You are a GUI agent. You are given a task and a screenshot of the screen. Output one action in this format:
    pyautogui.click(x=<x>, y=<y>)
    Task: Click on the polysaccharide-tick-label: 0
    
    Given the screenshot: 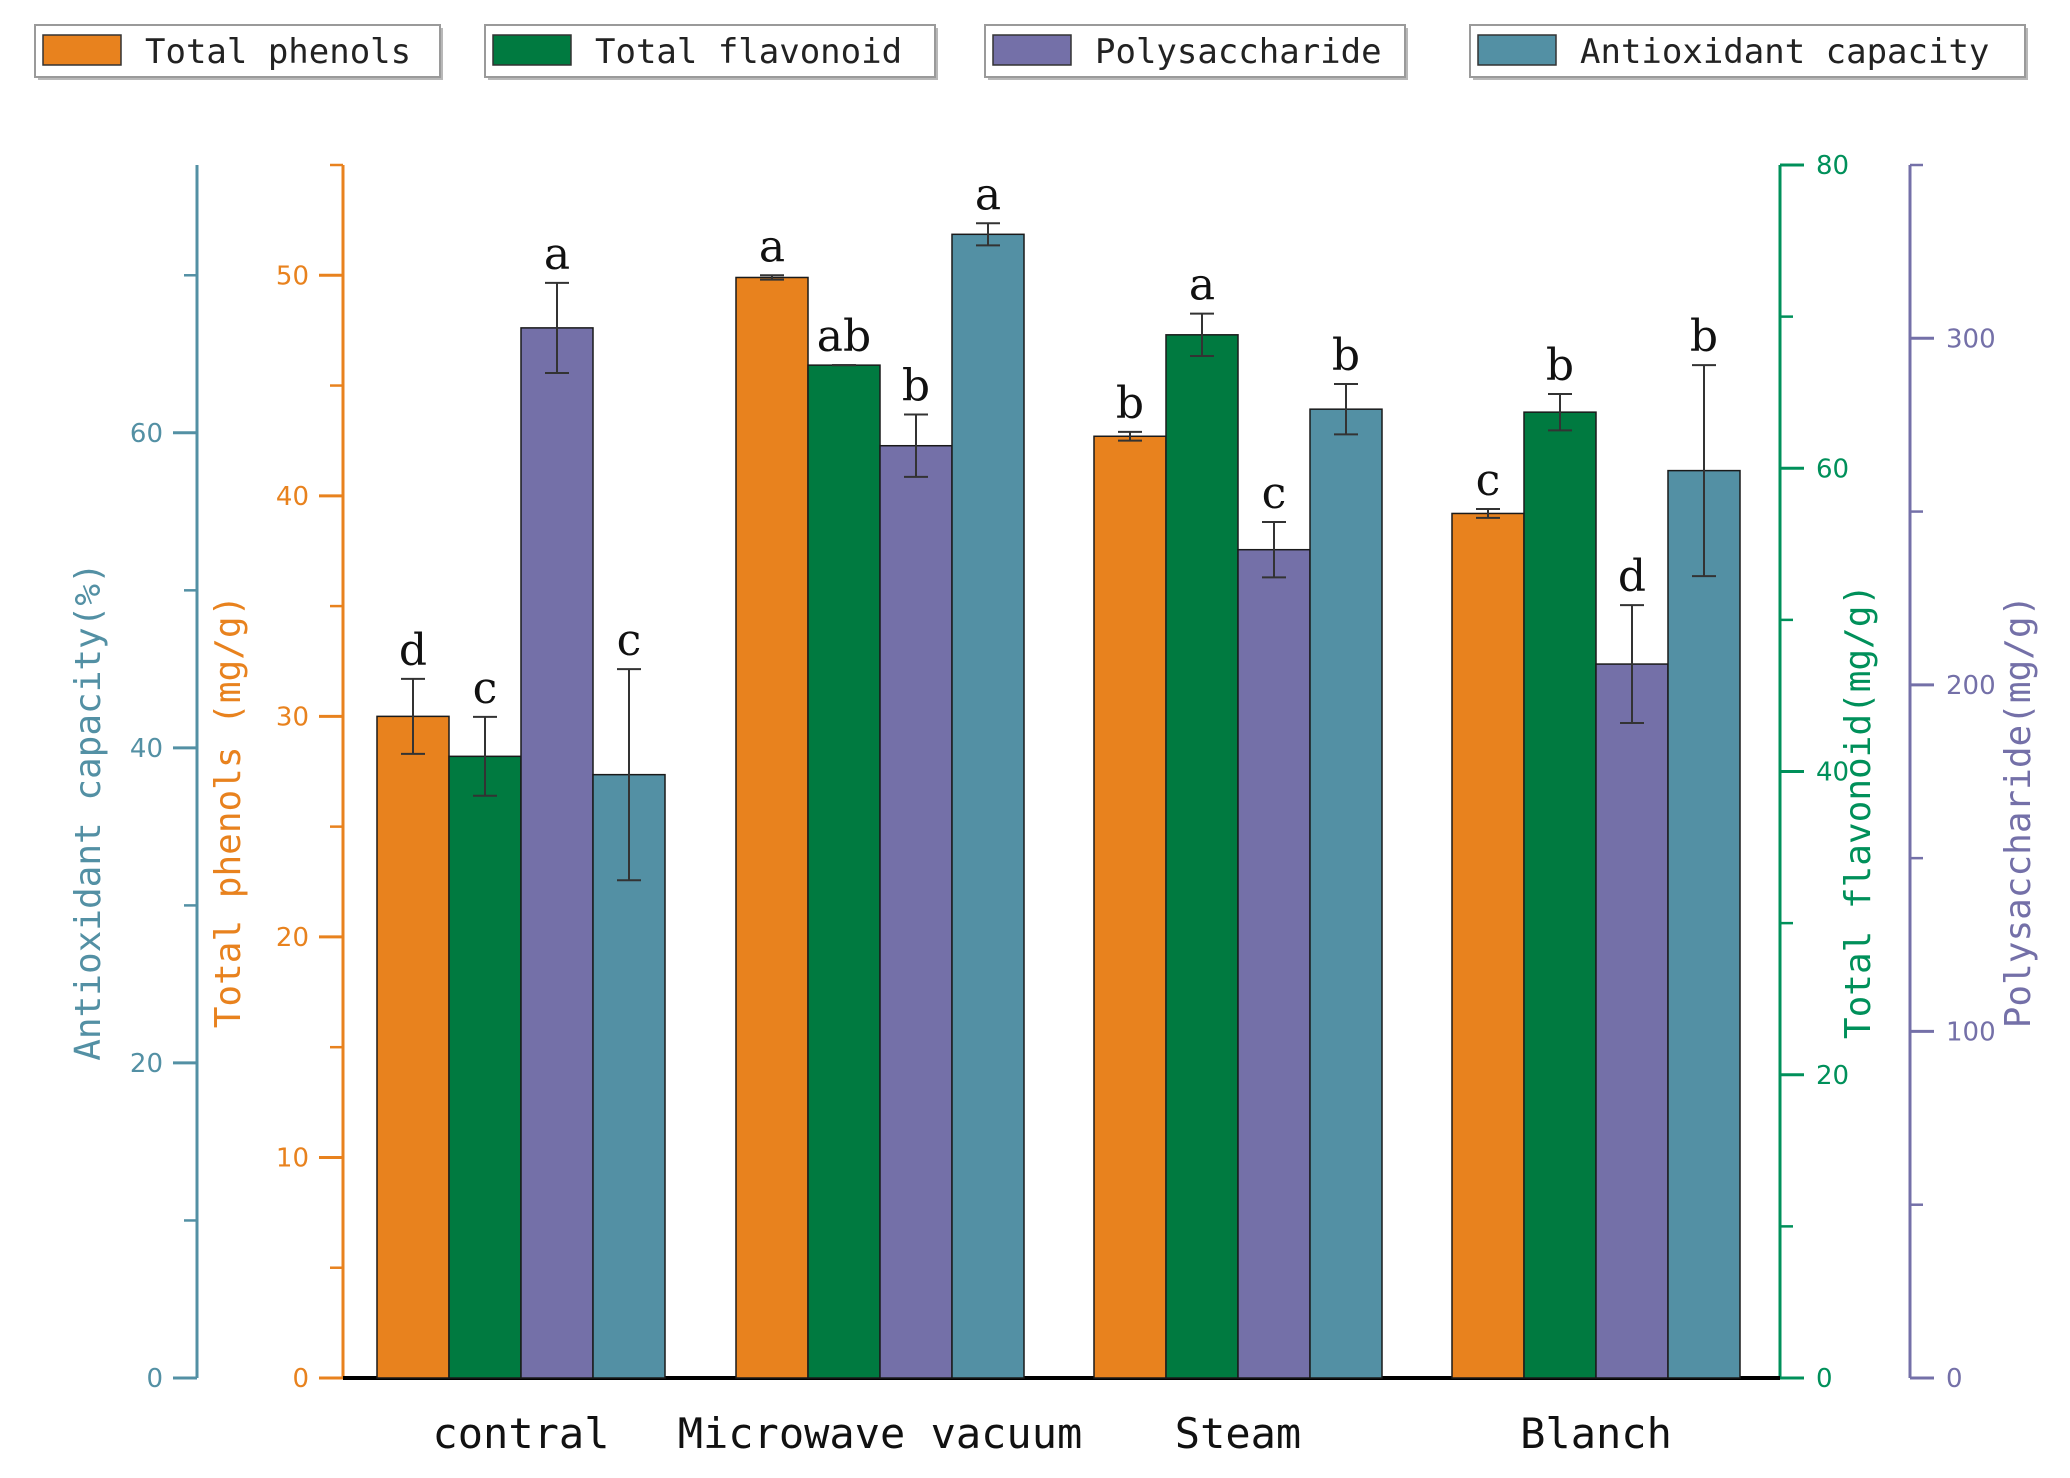 What is the action you would take?
    pyautogui.click(x=1954, y=1379)
    